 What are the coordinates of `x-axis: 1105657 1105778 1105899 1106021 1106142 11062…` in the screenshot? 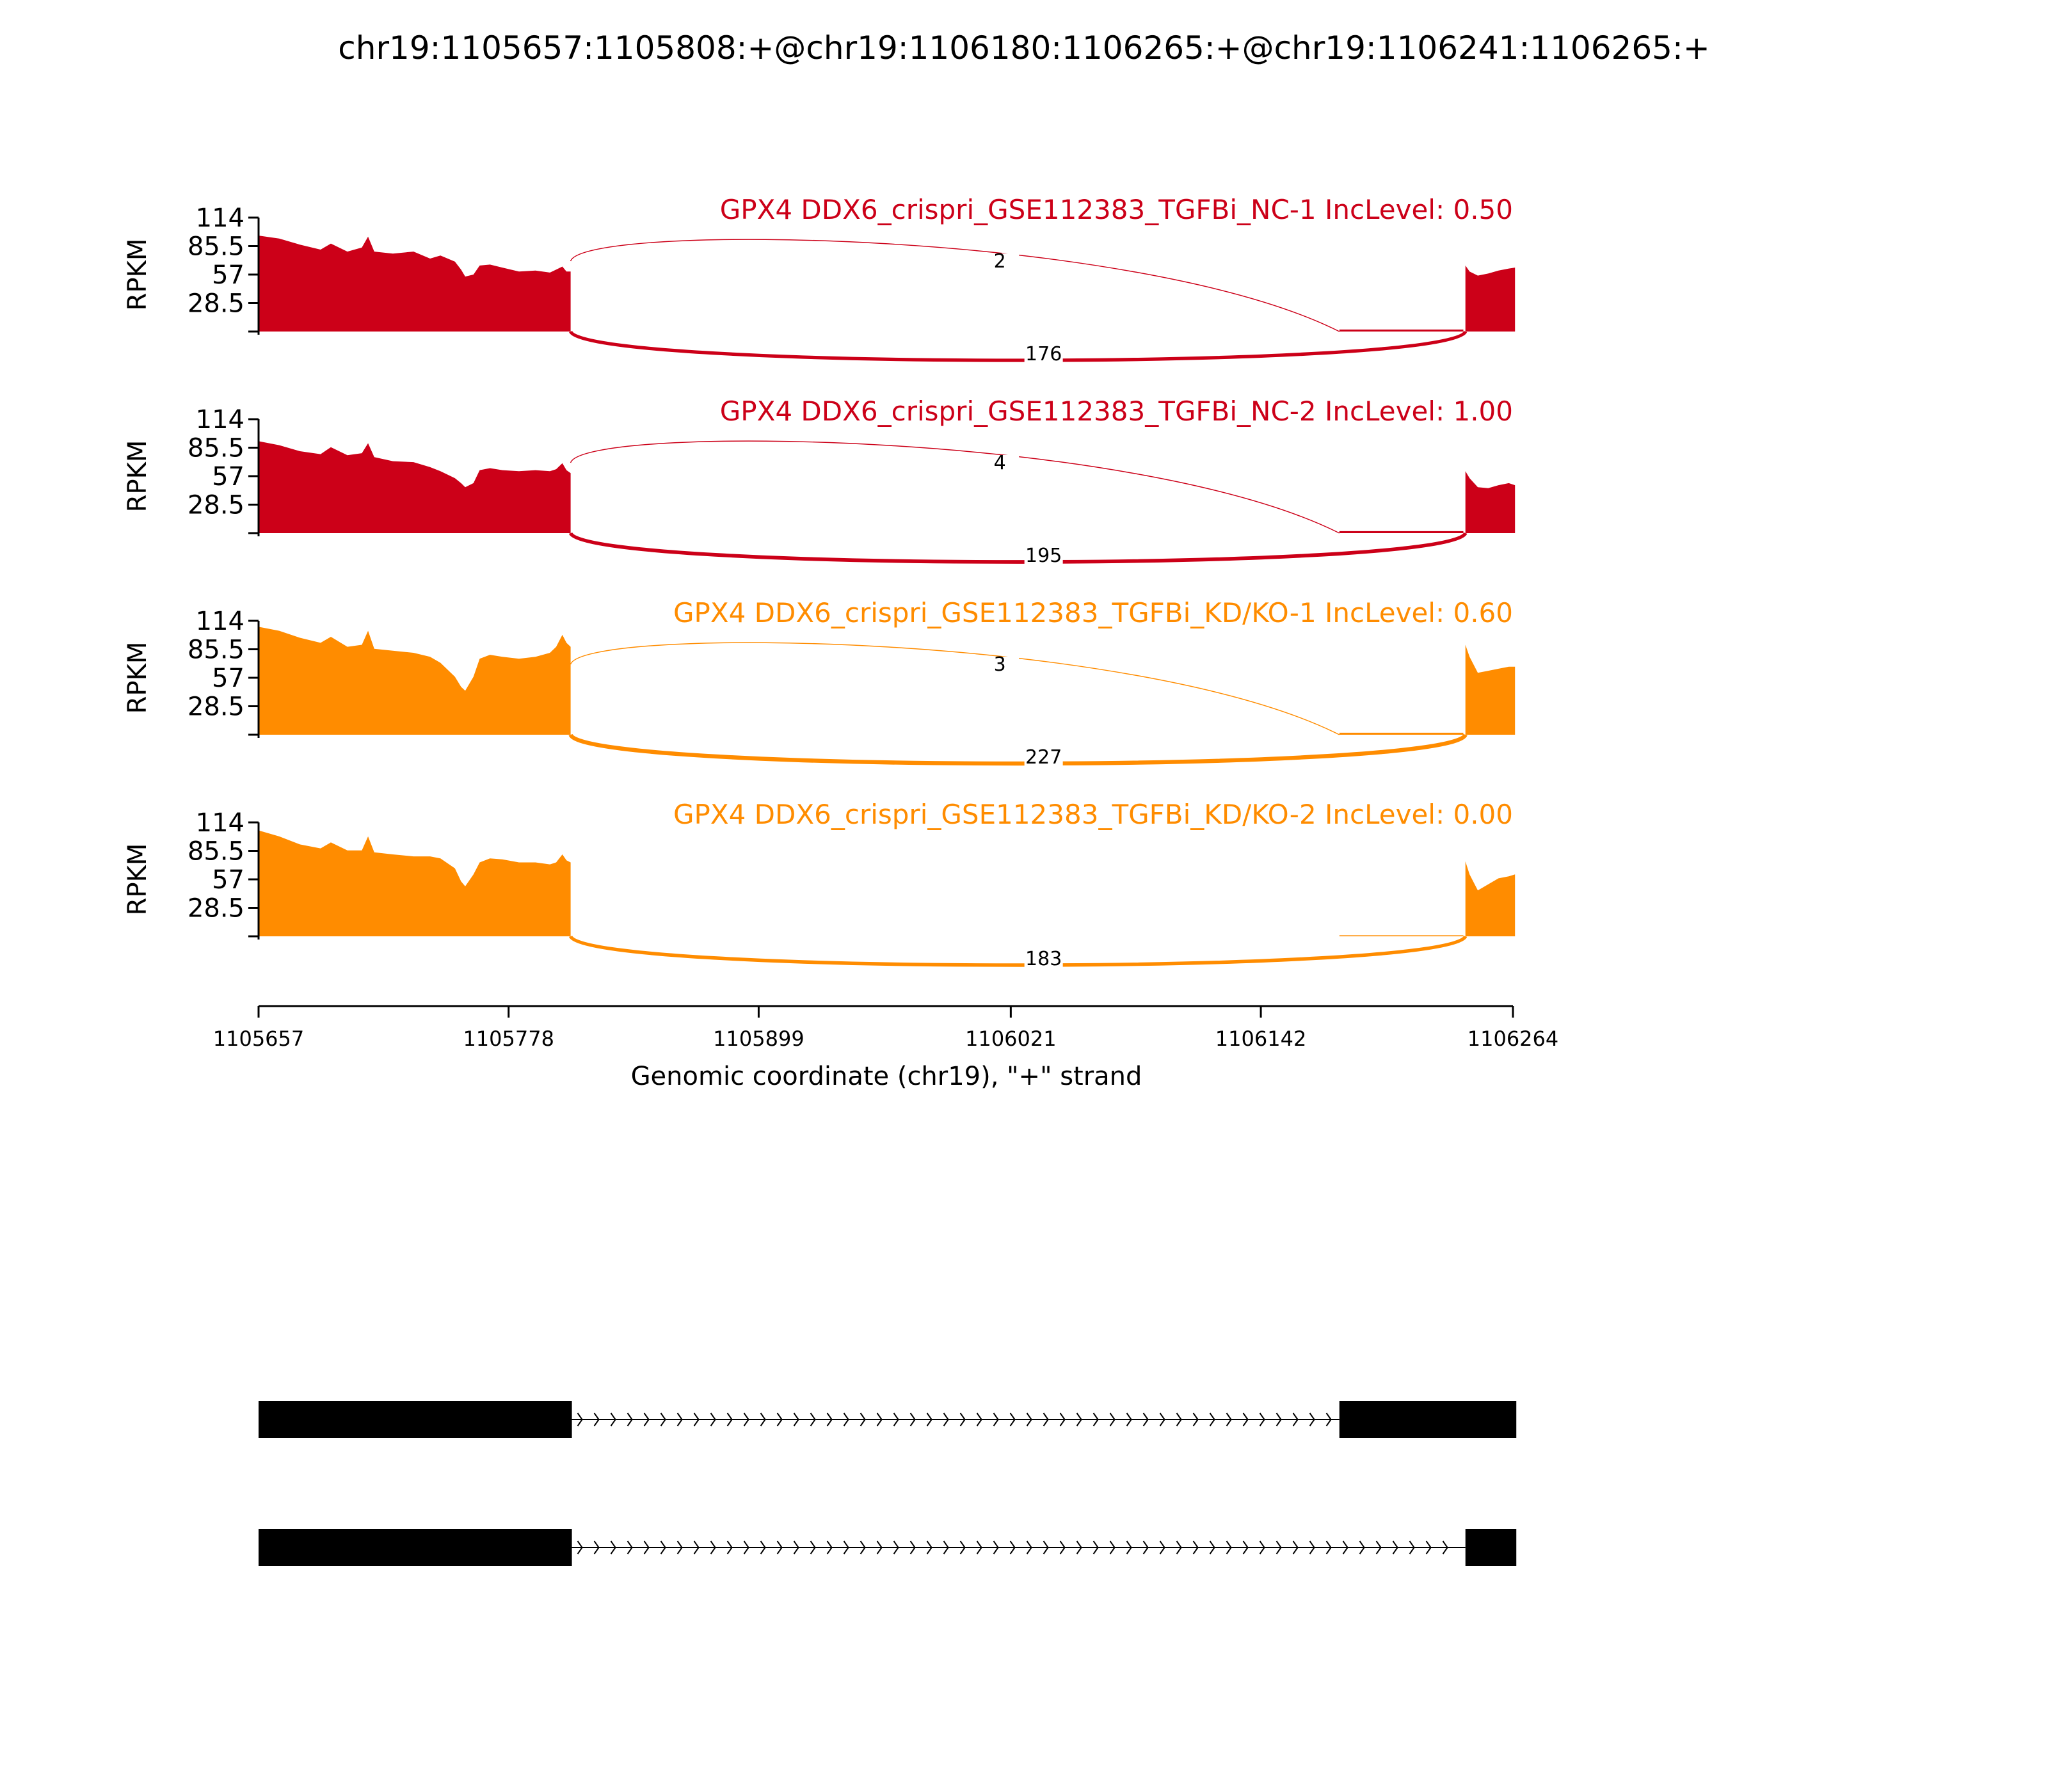 It's located at (885, 1028).